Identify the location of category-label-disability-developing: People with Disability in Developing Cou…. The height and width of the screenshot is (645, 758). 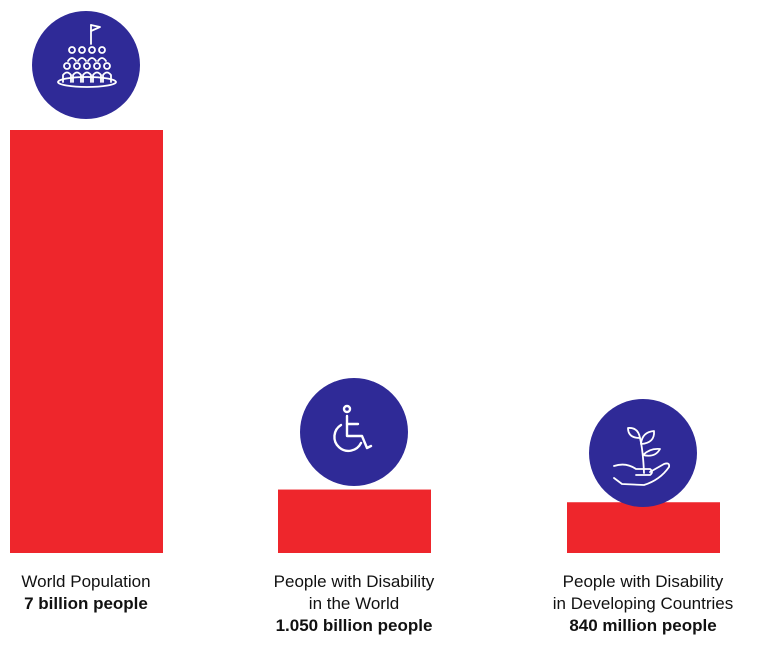
(640, 604).